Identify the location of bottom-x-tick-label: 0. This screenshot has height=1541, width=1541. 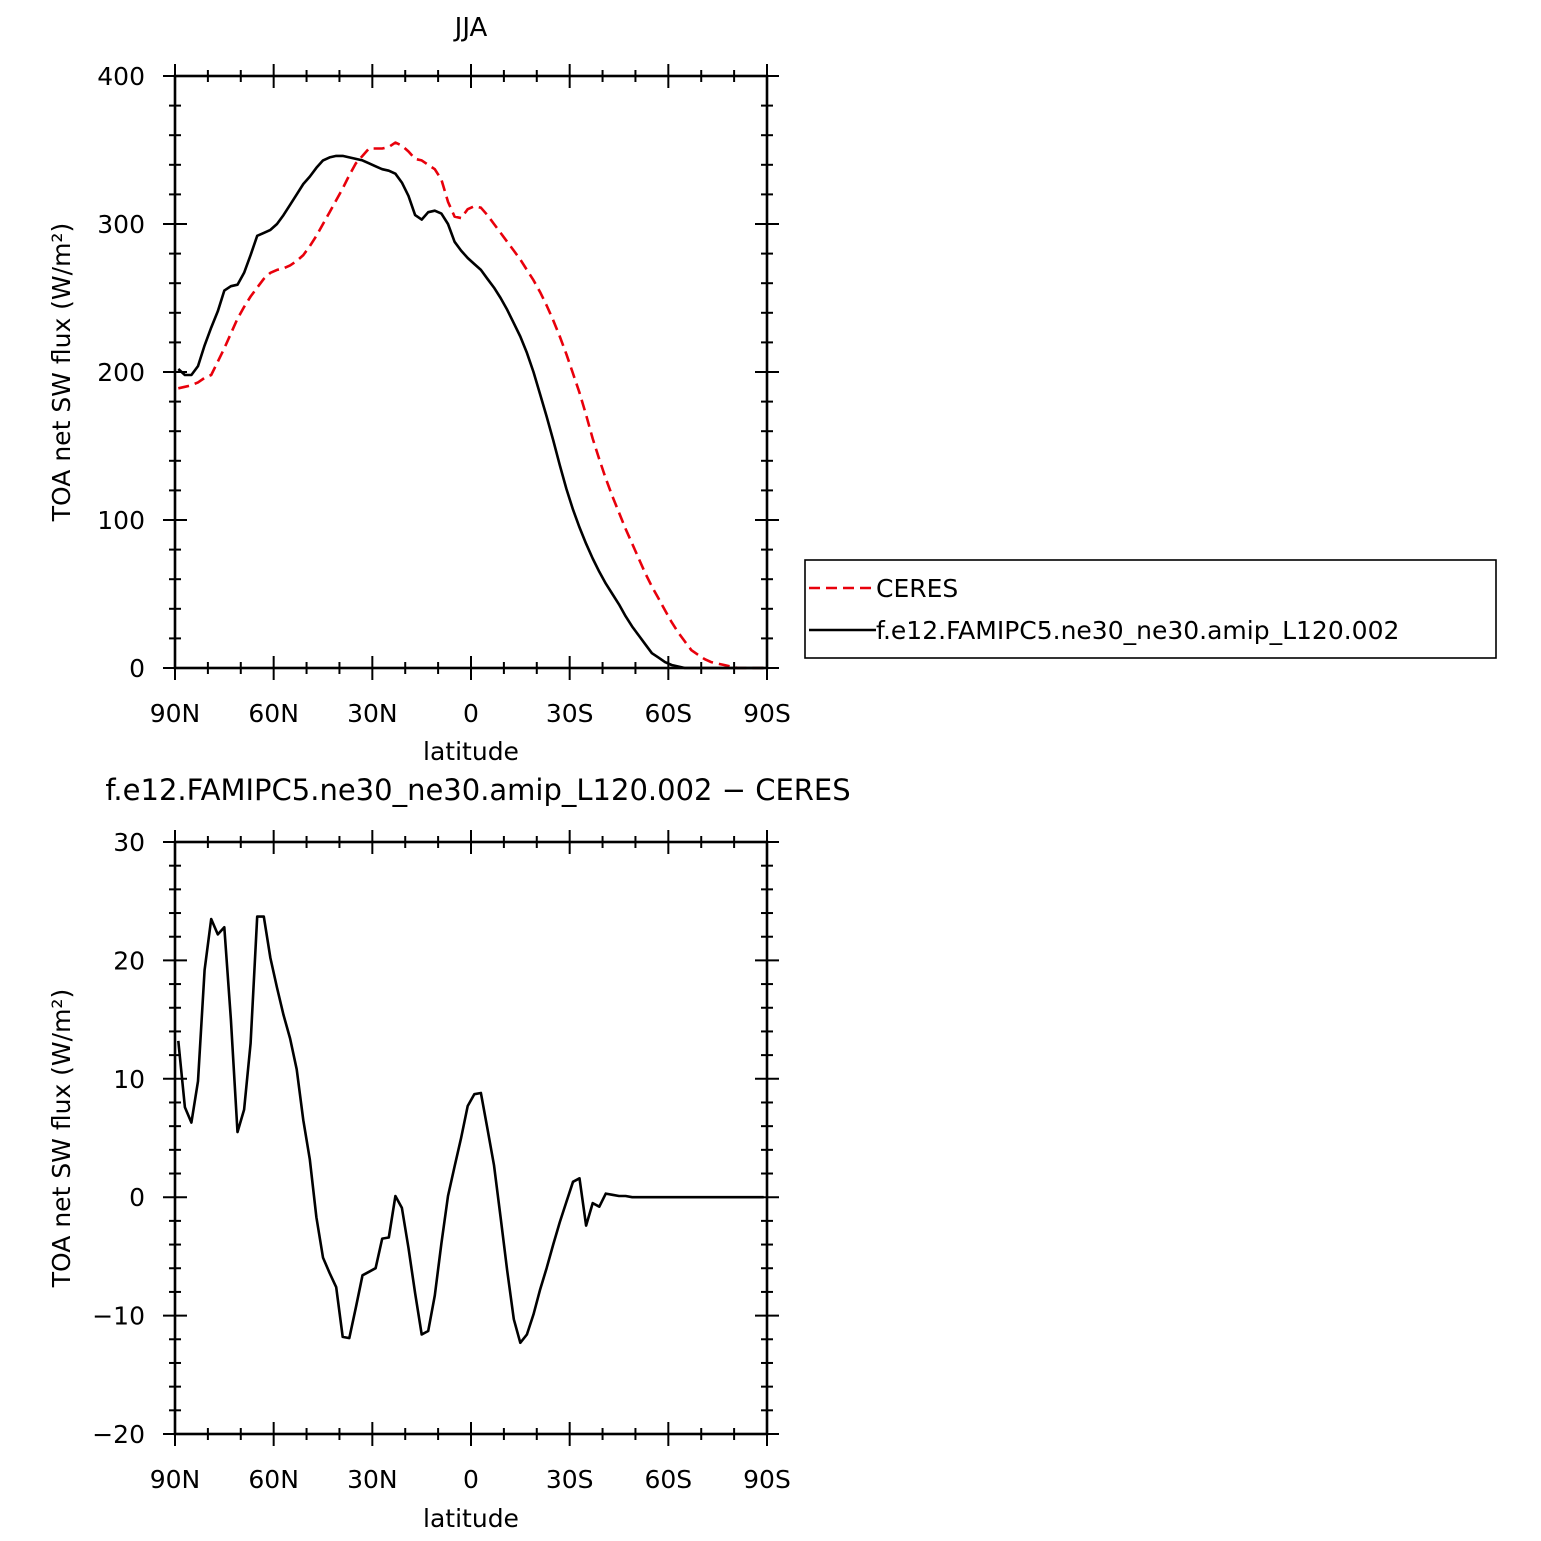
(471, 1479).